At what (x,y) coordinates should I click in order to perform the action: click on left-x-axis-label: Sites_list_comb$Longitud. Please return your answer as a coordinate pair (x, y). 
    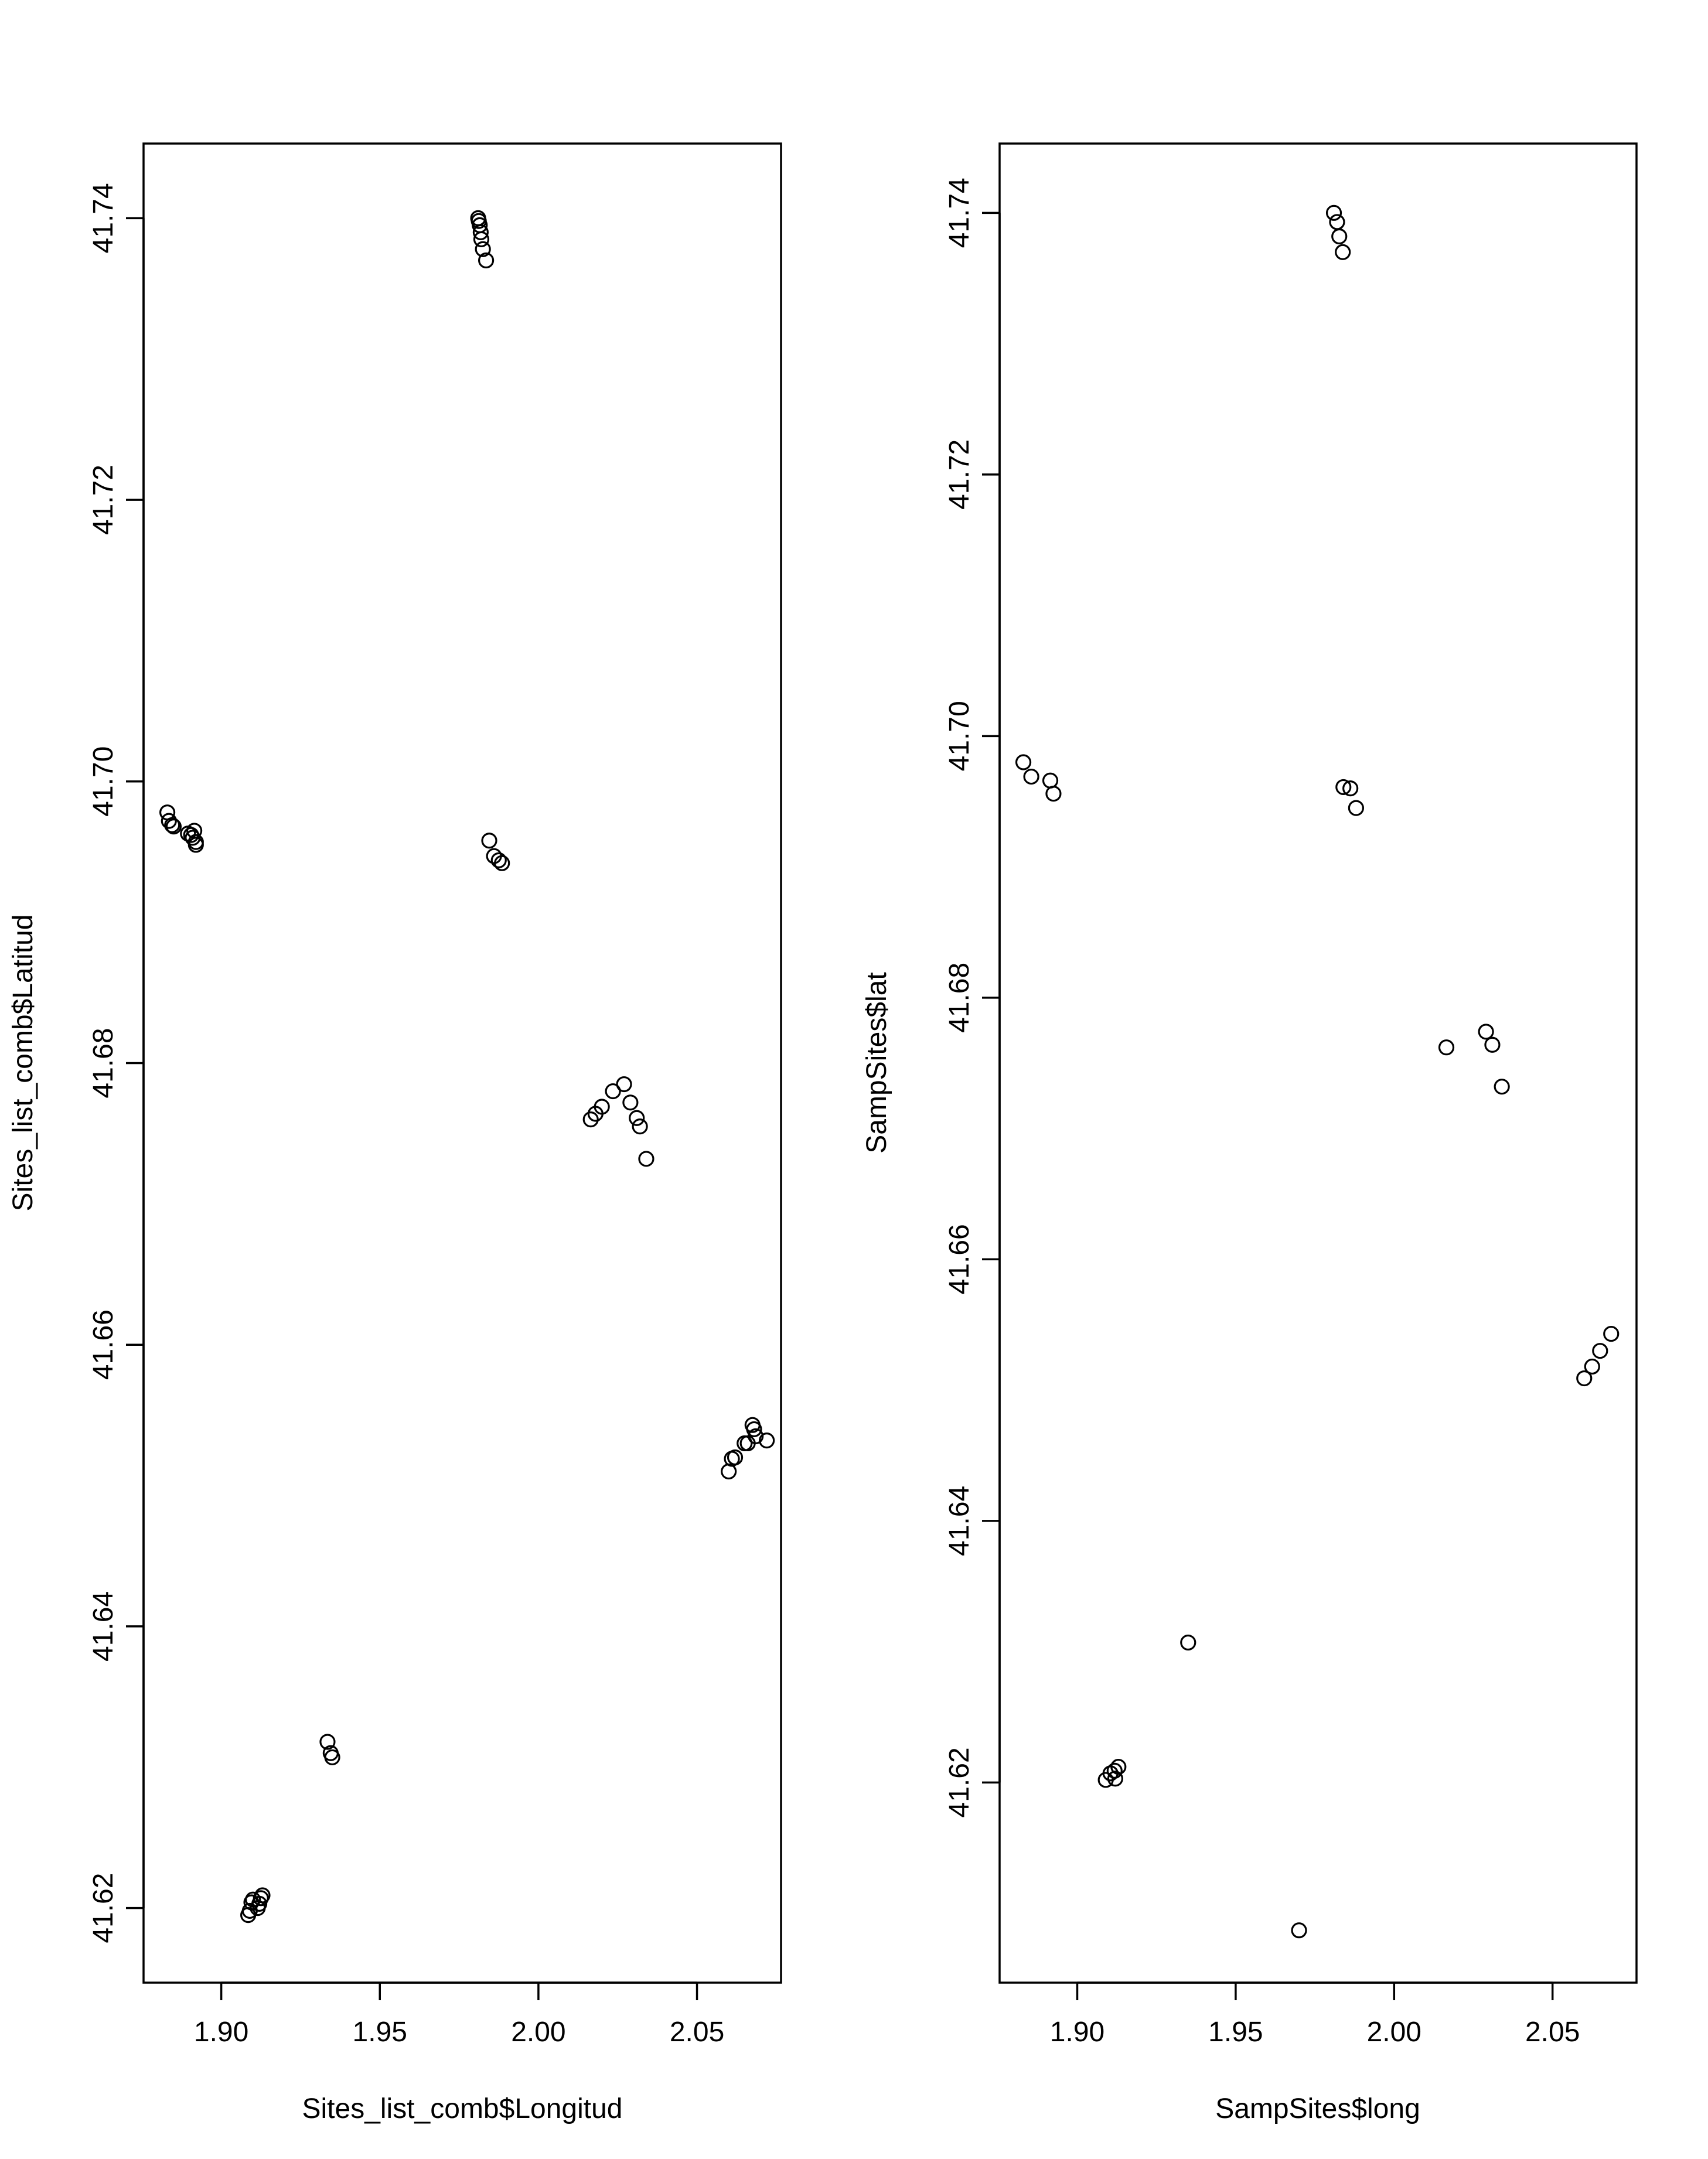
    Looking at the image, I should click on (462, 2108).